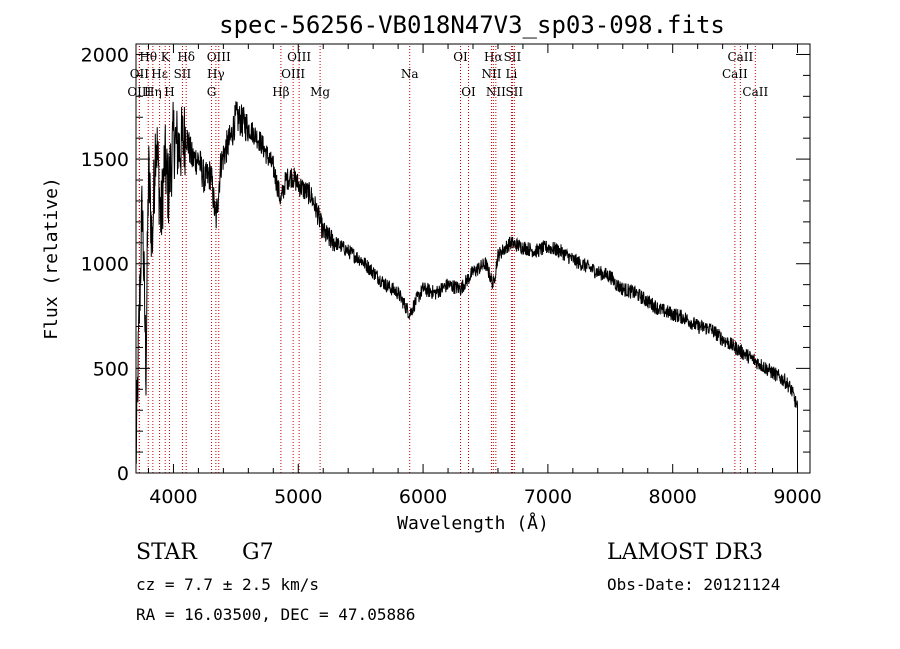  Describe the element at coordinates (548, 497) in the screenshot. I see `x-tick-label: 7000` at that location.